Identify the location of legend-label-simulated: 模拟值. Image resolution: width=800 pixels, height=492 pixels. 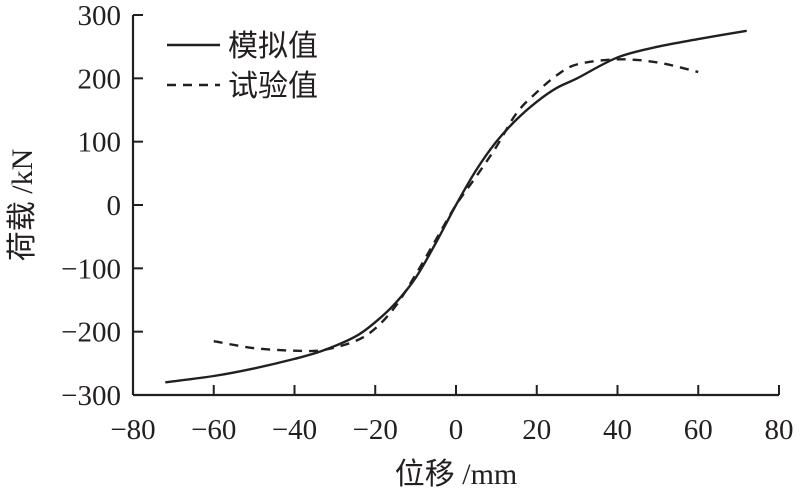
(273, 46).